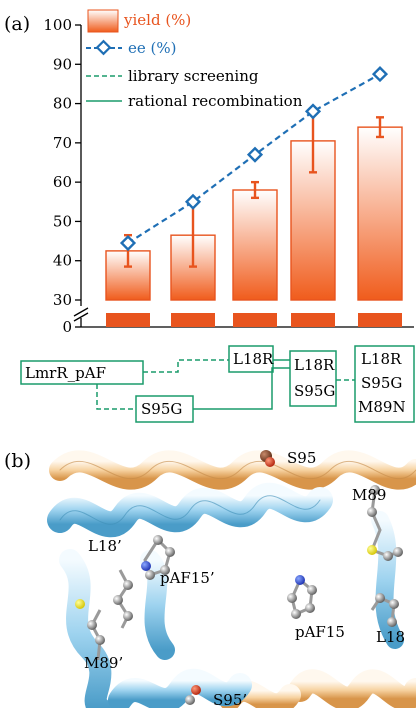 The width and height of the screenshot is (416, 708). I want to click on axis-break-marks, so click(81, 314).